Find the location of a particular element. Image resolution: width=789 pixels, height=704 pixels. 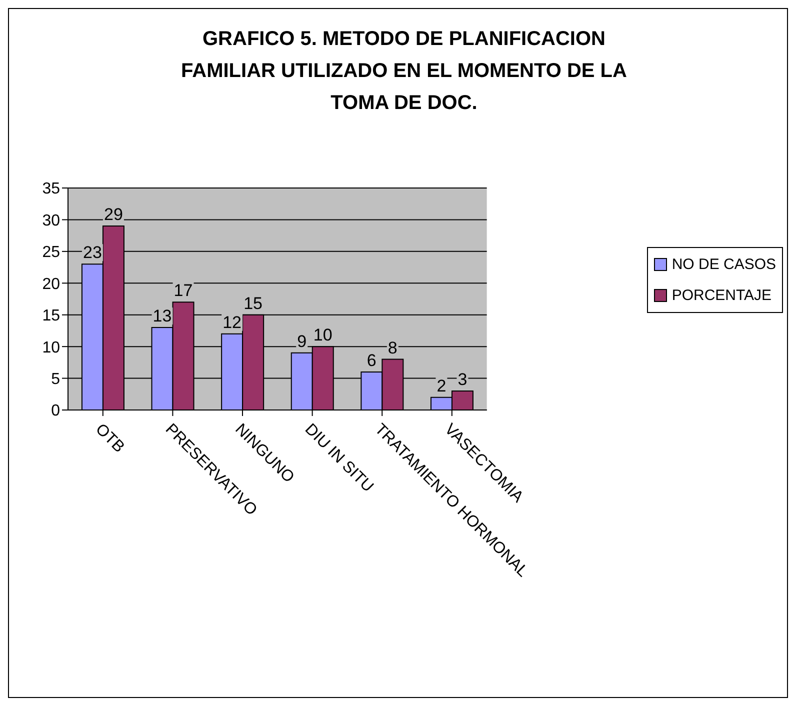

data-label: 2 is located at coordinates (441, 386).